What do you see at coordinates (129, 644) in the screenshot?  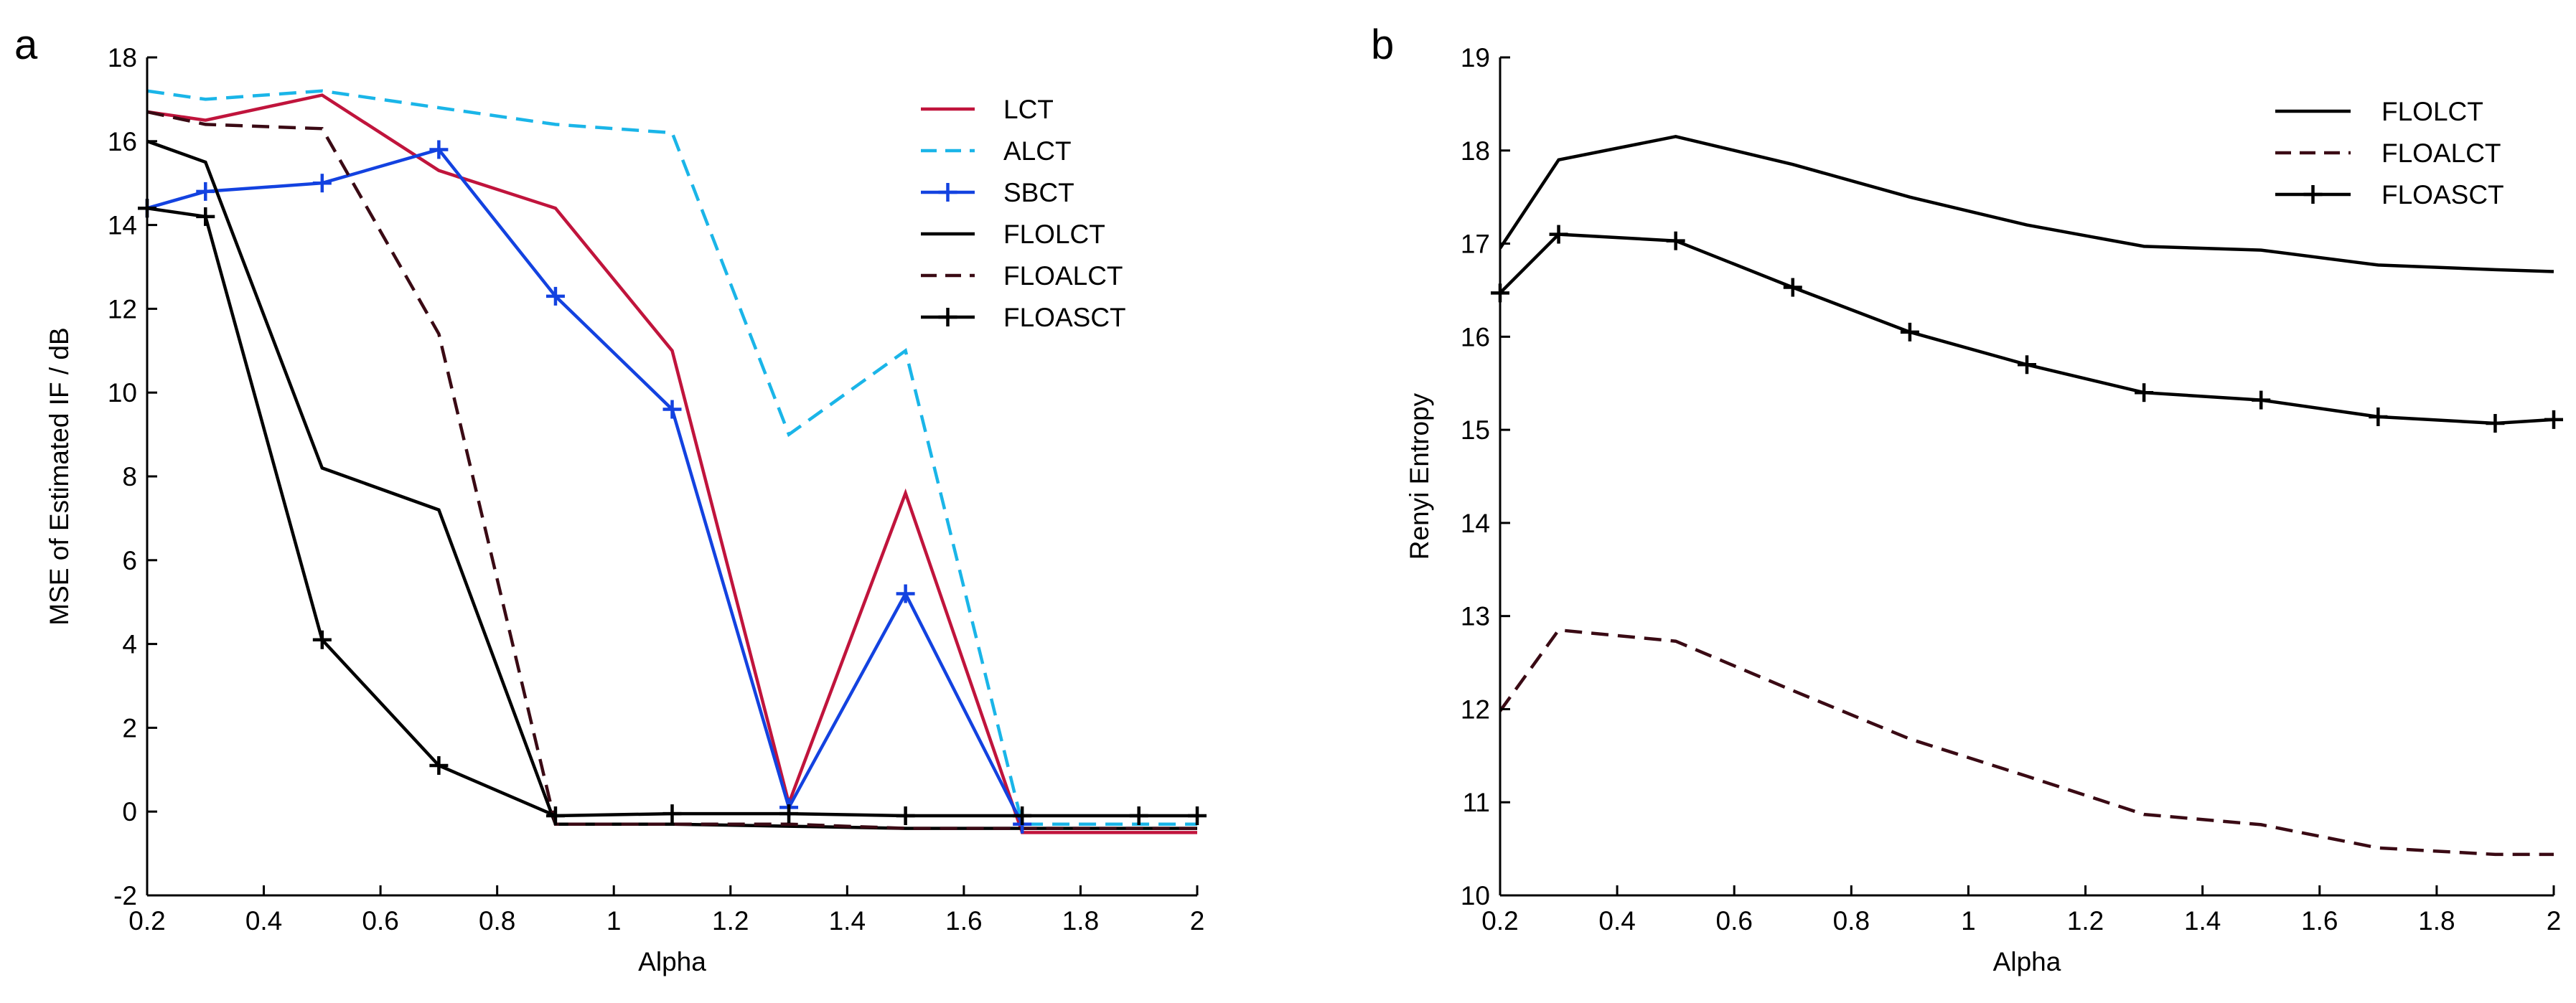 I see `y-tick-label: 4` at bounding box center [129, 644].